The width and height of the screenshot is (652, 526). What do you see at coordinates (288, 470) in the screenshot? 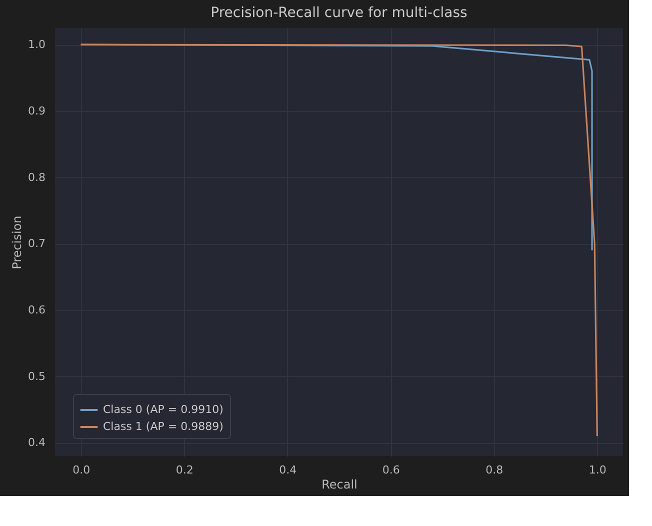
I see `x-tick-label: 0.4` at bounding box center [288, 470].